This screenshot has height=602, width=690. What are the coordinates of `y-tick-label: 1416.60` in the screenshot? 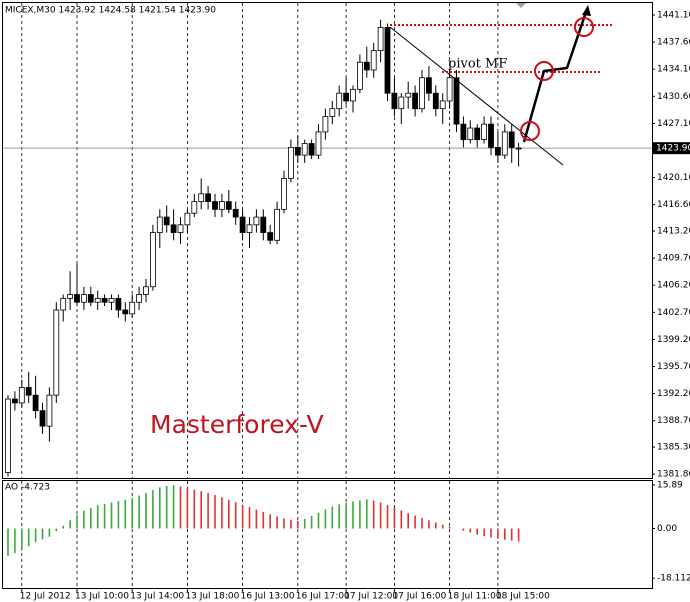 It's located at (673, 205).